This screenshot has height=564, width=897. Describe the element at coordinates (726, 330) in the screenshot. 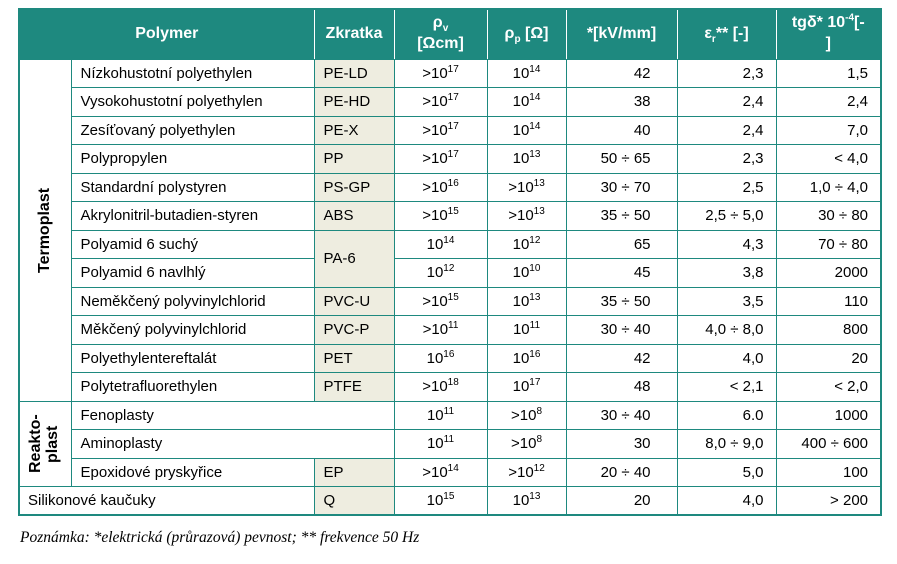

I see `value-eps: 4,0 ÷ 8,0` at that location.